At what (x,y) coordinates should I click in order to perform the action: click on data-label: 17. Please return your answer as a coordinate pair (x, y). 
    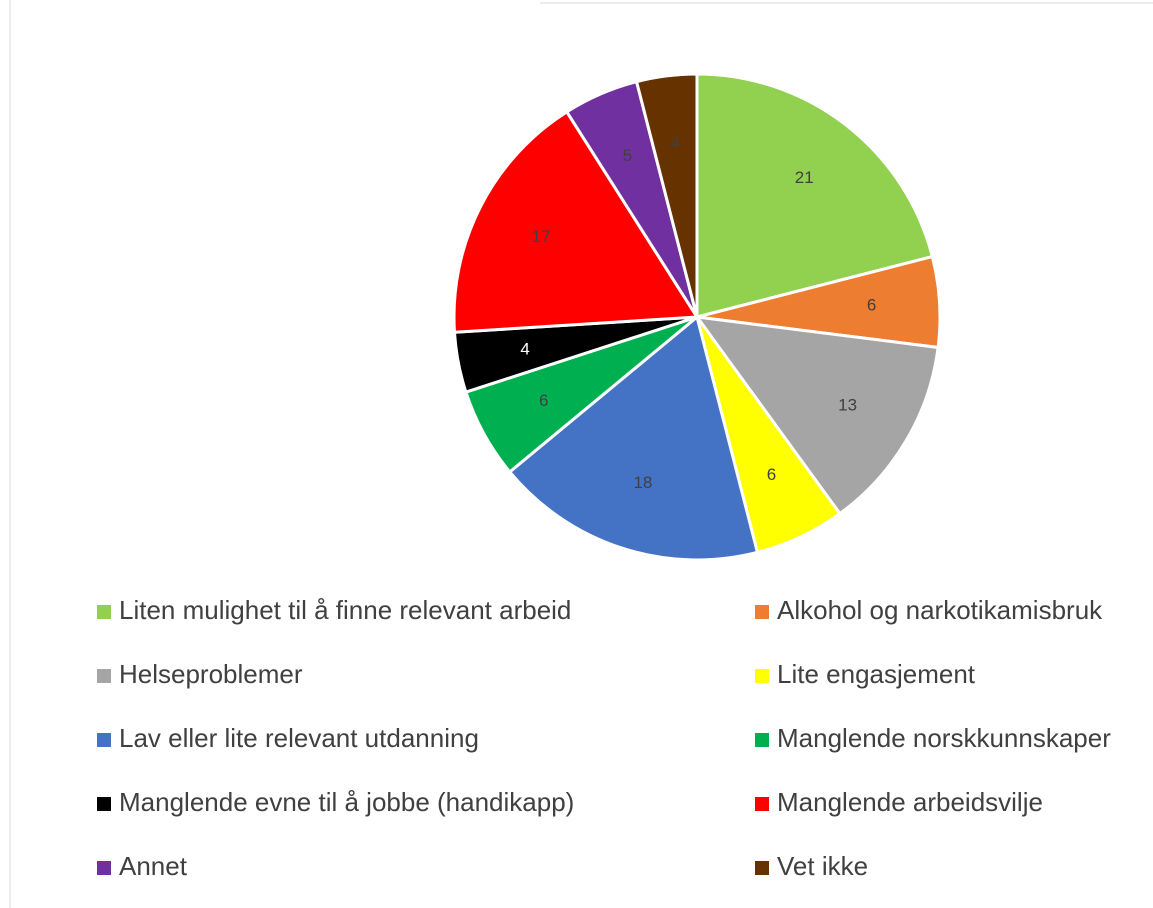
    Looking at the image, I should click on (541, 236).